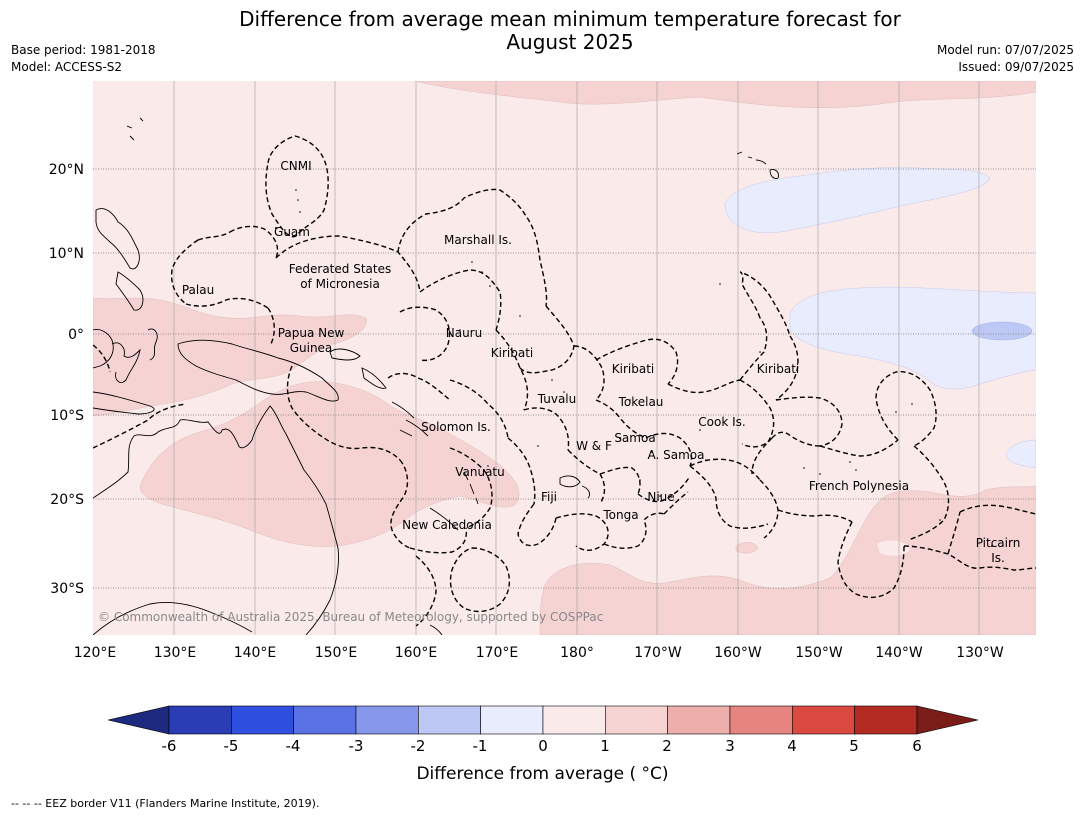 The image size is (1085, 816). I want to click on label-pitcairn-line2: Is., so click(998, 558).